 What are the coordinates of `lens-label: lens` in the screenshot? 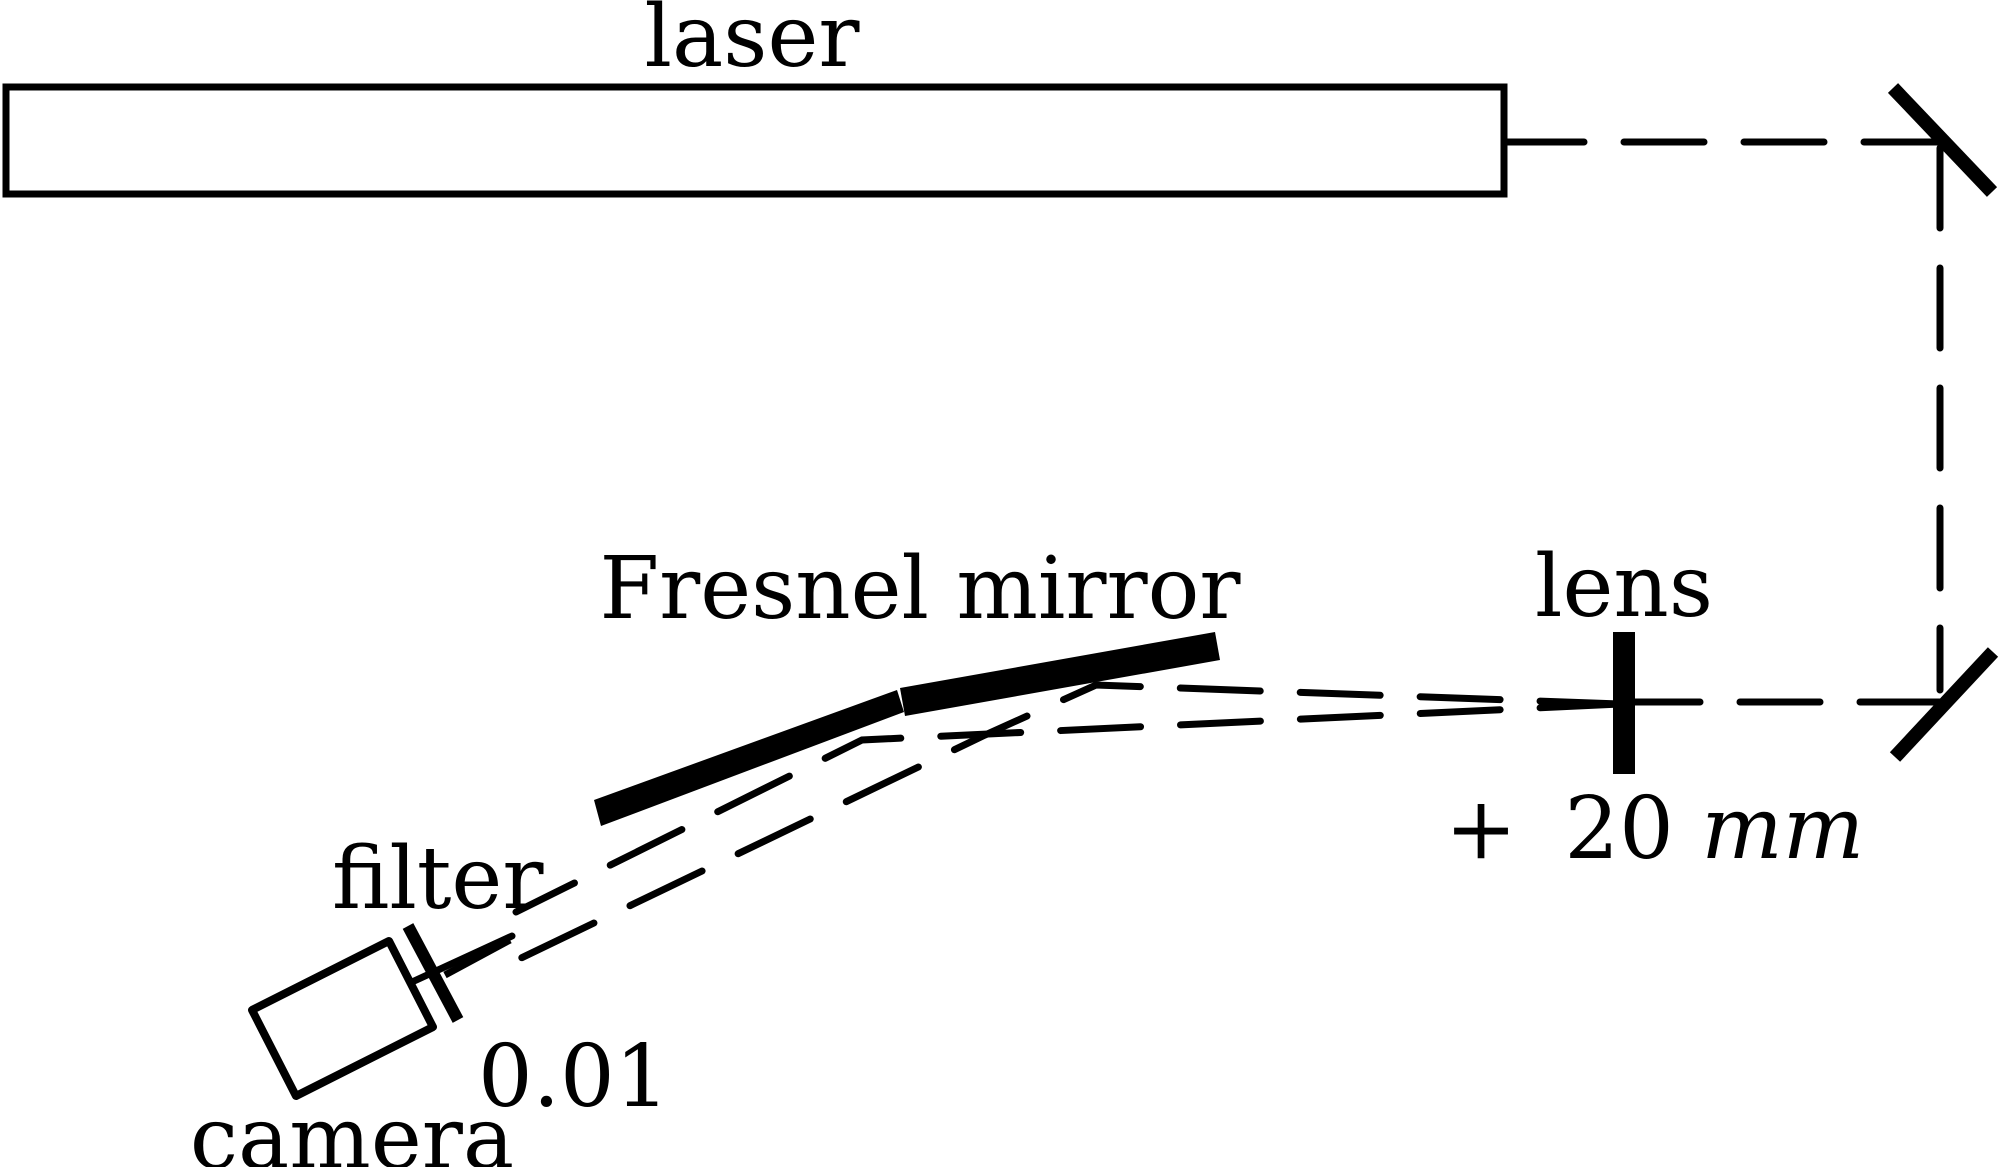 It's located at (1624, 587).